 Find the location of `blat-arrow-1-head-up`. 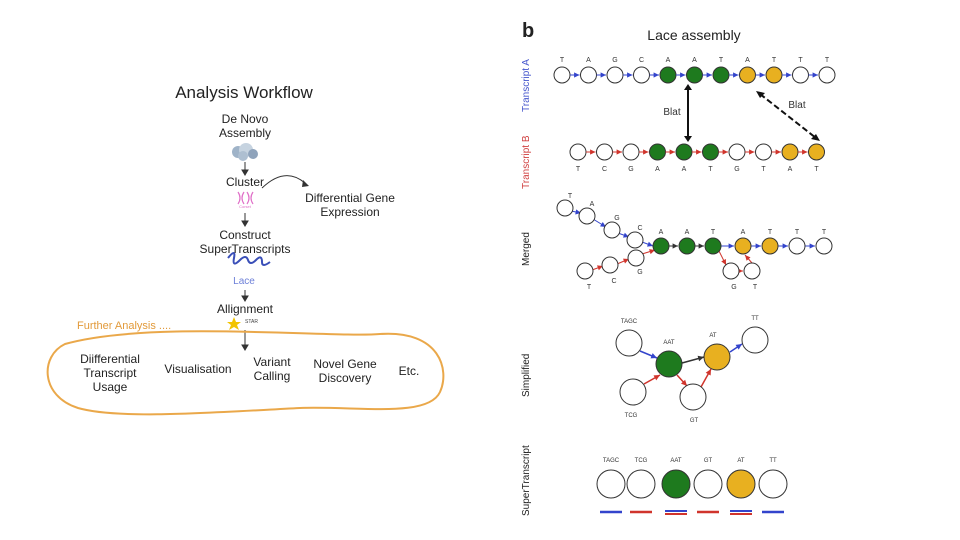

blat-arrow-1-head-up is located at coordinates (688, 87).